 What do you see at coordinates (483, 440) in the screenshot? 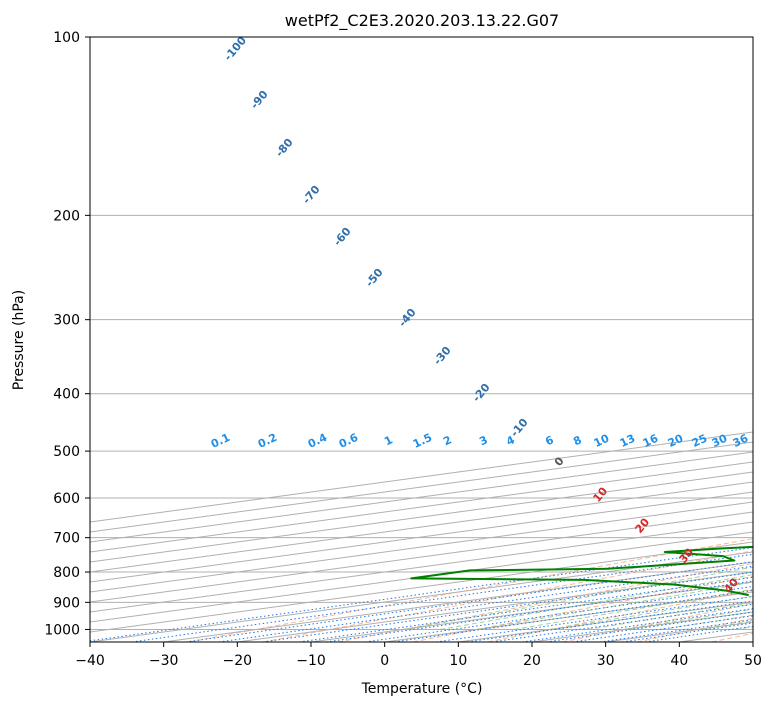
I see `mixing-ratio-label: 3` at bounding box center [483, 440].